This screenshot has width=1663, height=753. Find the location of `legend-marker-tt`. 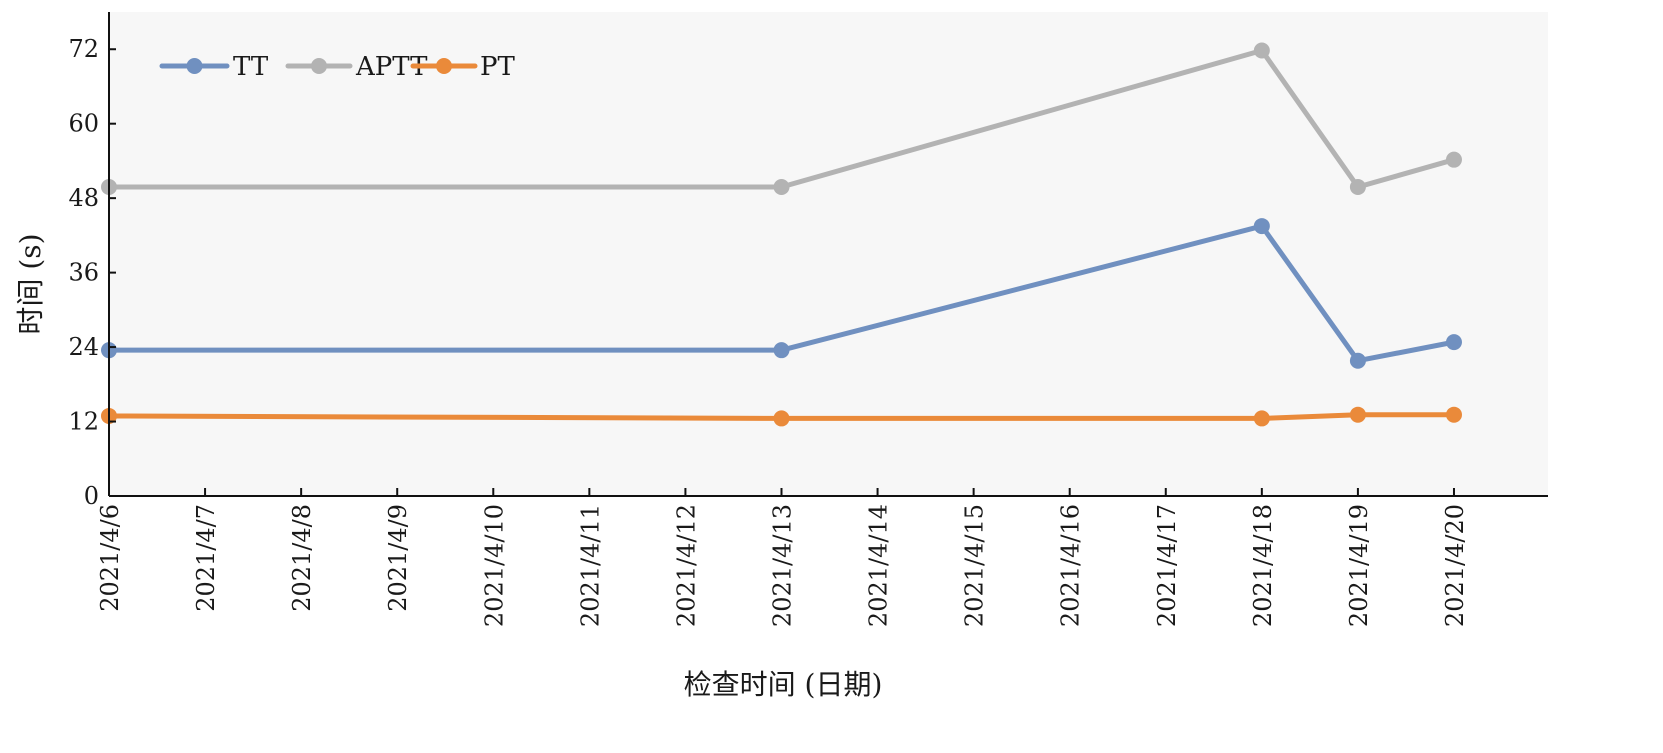

legend-marker-tt is located at coordinates (194, 66).